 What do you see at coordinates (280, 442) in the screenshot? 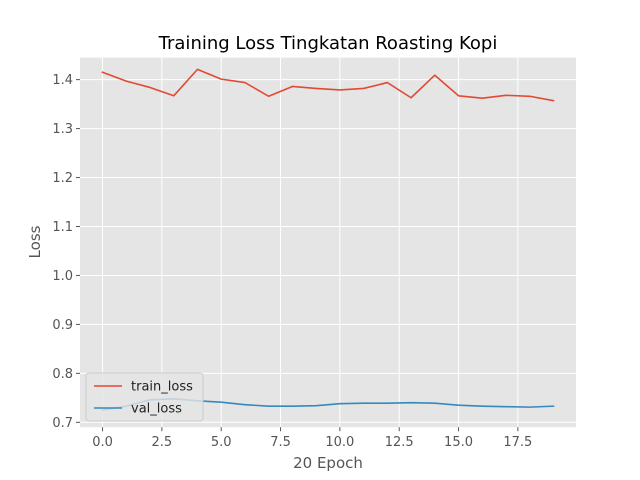
I see `x-tick-label: 7.5` at bounding box center [280, 442].